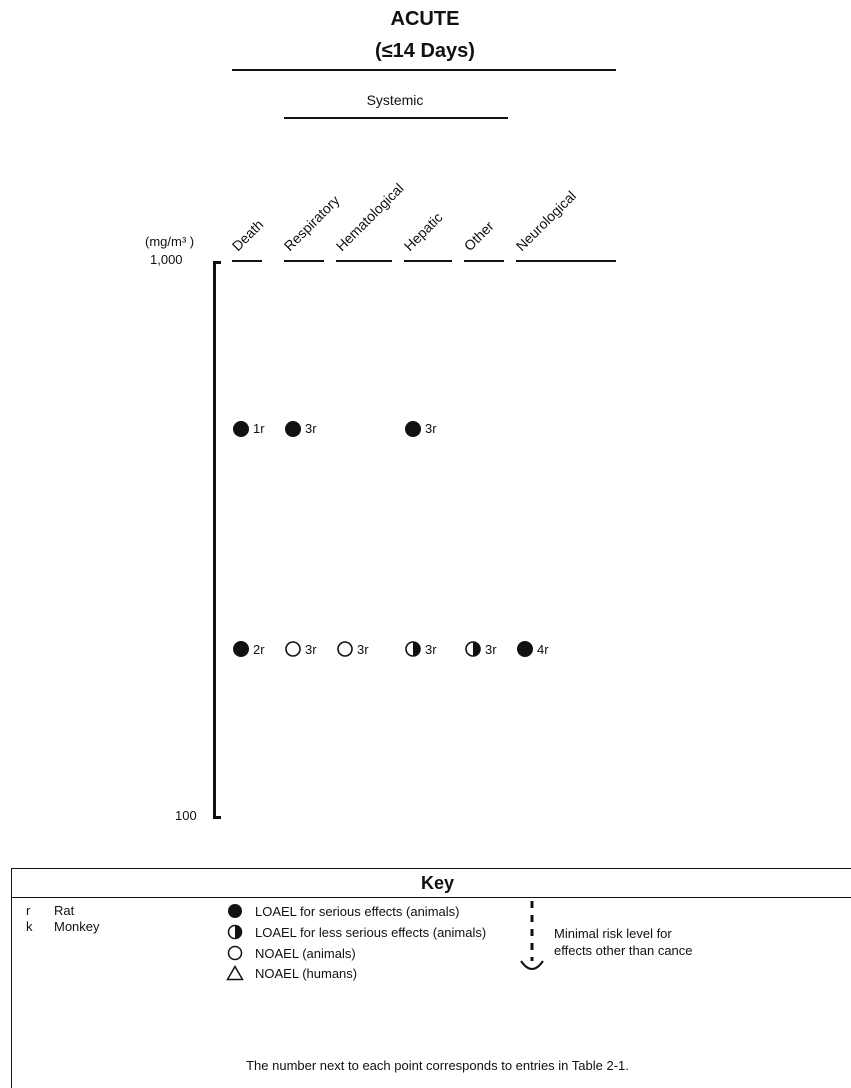  What do you see at coordinates (235, 973) in the screenshot?
I see `triangle-icon` at bounding box center [235, 973].